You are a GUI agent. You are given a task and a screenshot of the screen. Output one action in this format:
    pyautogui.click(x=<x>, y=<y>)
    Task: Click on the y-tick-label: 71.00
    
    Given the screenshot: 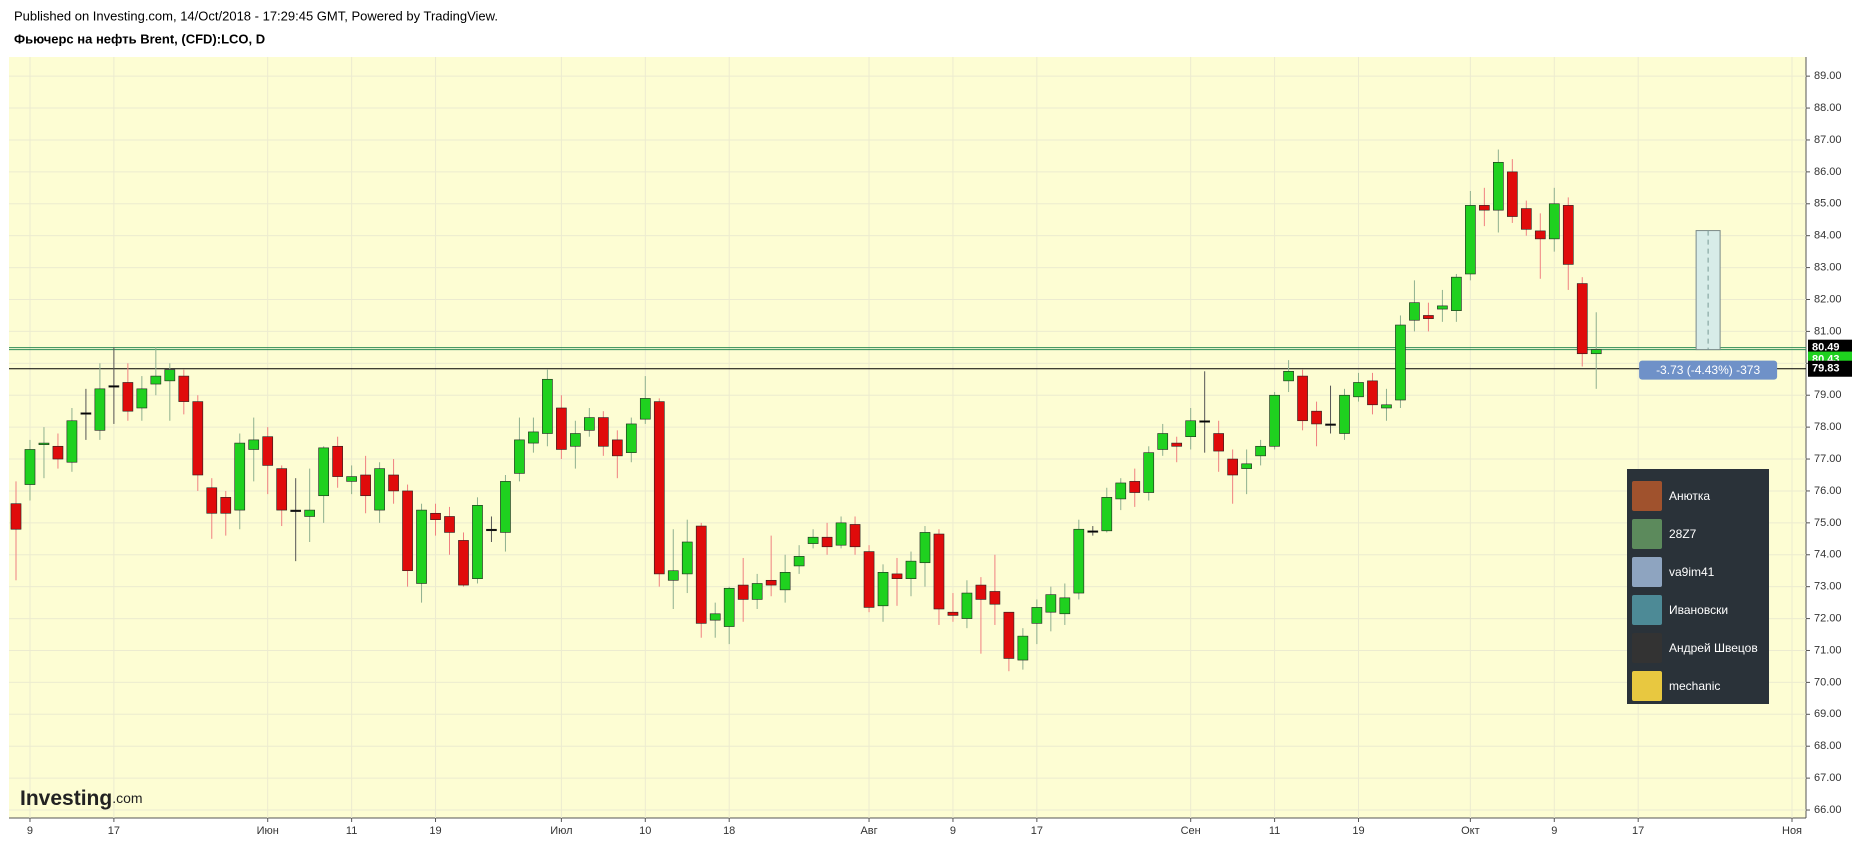 What is the action you would take?
    pyautogui.click(x=1828, y=650)
    